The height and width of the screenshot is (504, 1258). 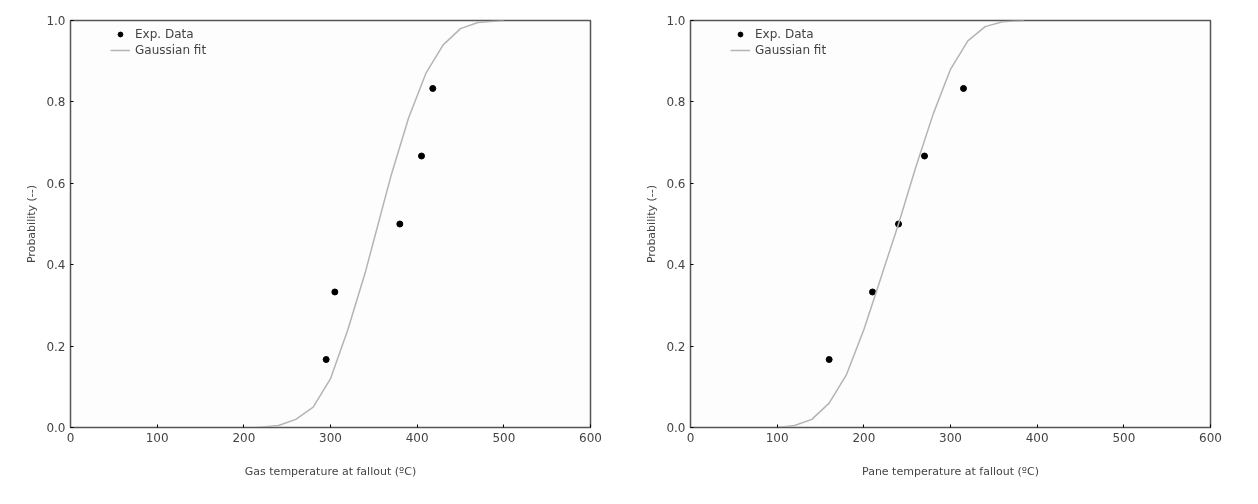 What do you see at coordinates (330, 471) in the screenshot?
I see `x-axis-title: Gas temperature at fallout (ºC)` at bounding box center [330, 471].